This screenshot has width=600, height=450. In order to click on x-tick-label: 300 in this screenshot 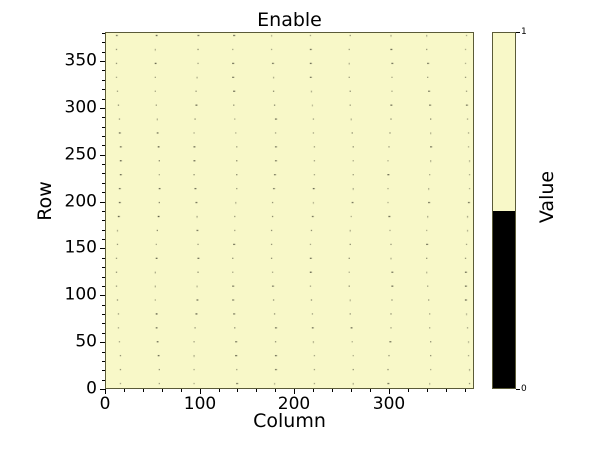, I will do `click(389, 404)`.